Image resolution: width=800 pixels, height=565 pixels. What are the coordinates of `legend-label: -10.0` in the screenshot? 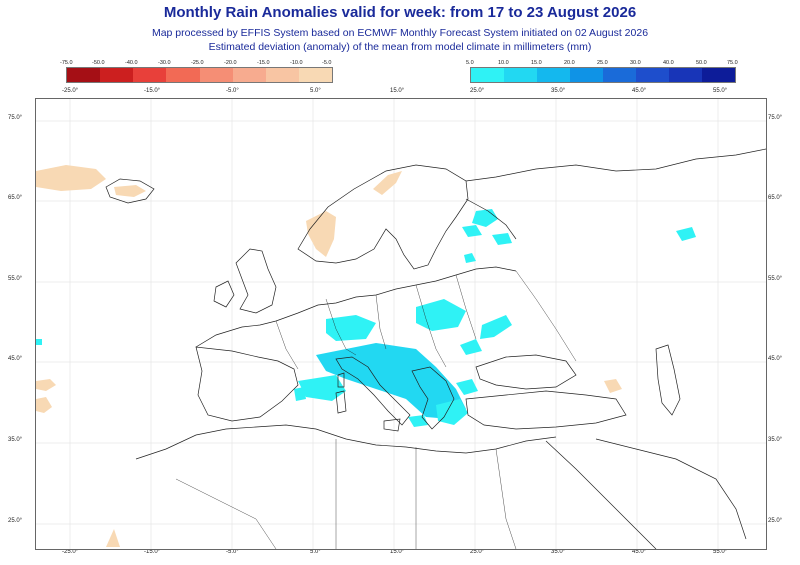 It's located at (296, 63).